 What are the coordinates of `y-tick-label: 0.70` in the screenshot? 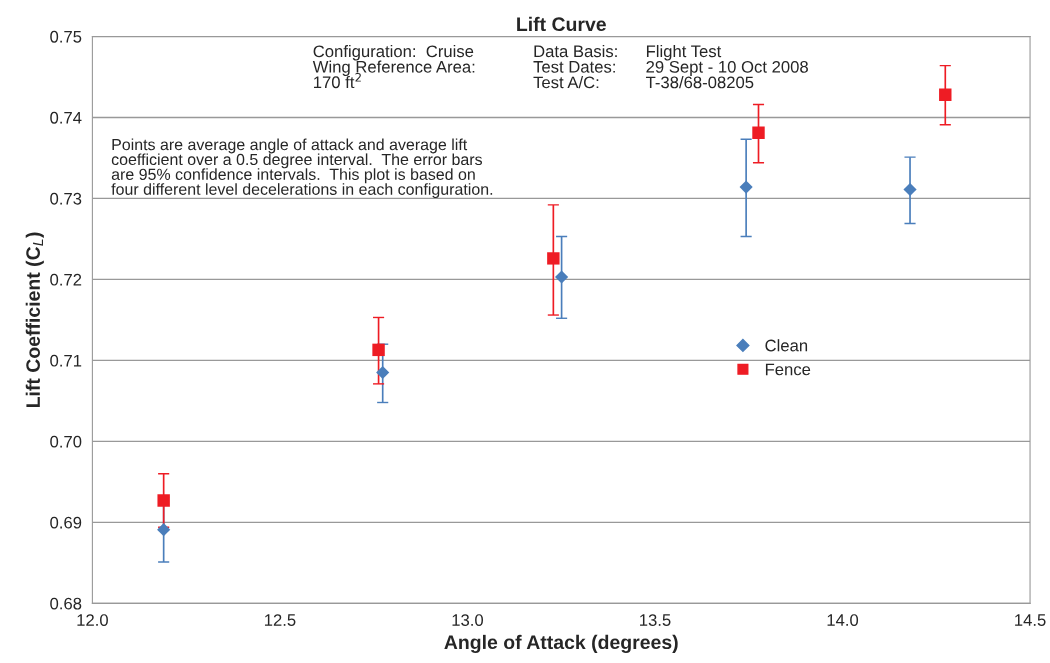 It's located at (66, 441).